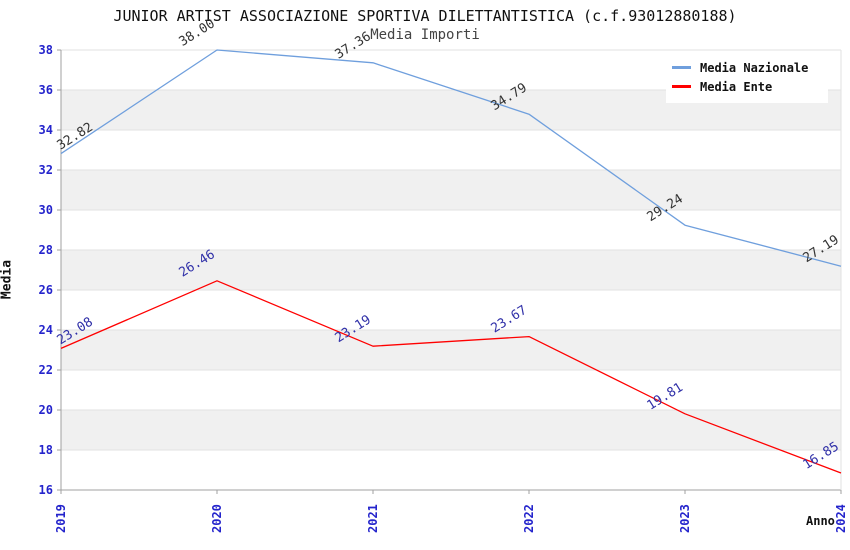 This screenshot has height=550, width=850. I want to click on y-tick-label: 34, so click(46, 130).